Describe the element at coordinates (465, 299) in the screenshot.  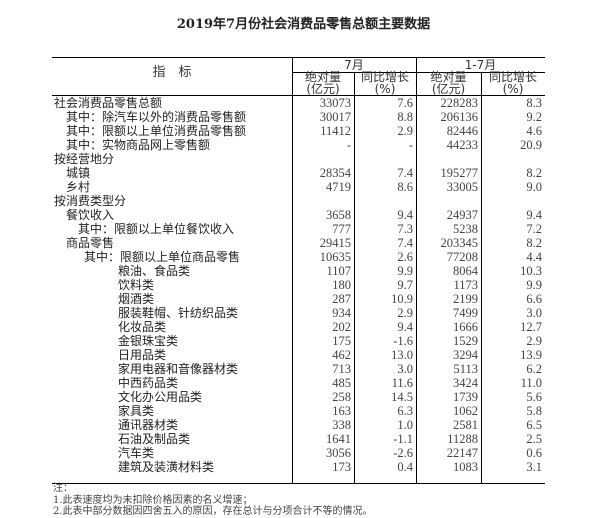
I see `cell-ytd-abs: 2199` at that location.